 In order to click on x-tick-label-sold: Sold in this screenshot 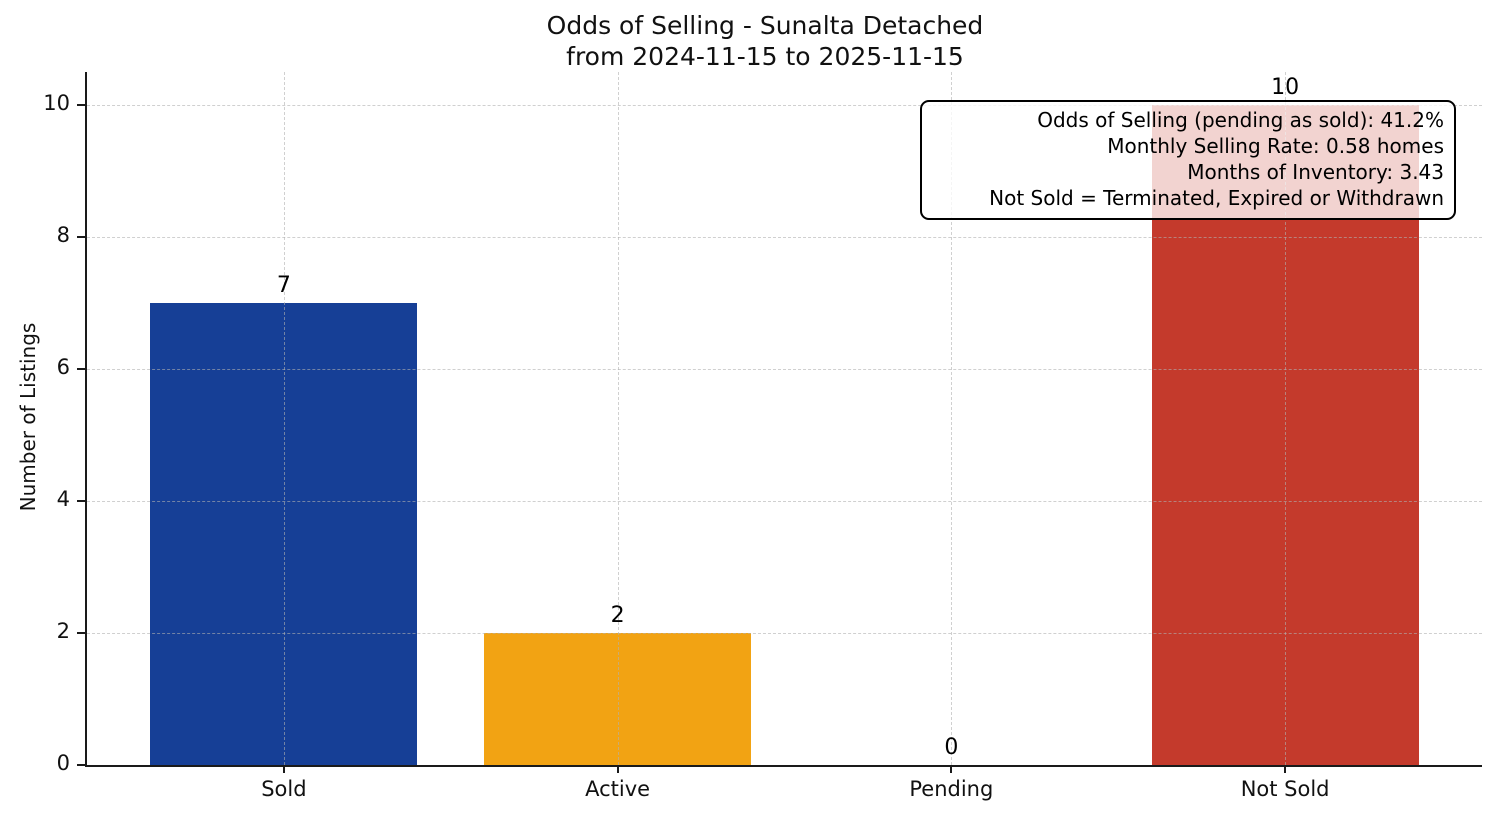, I will do `click(284, 789)`.